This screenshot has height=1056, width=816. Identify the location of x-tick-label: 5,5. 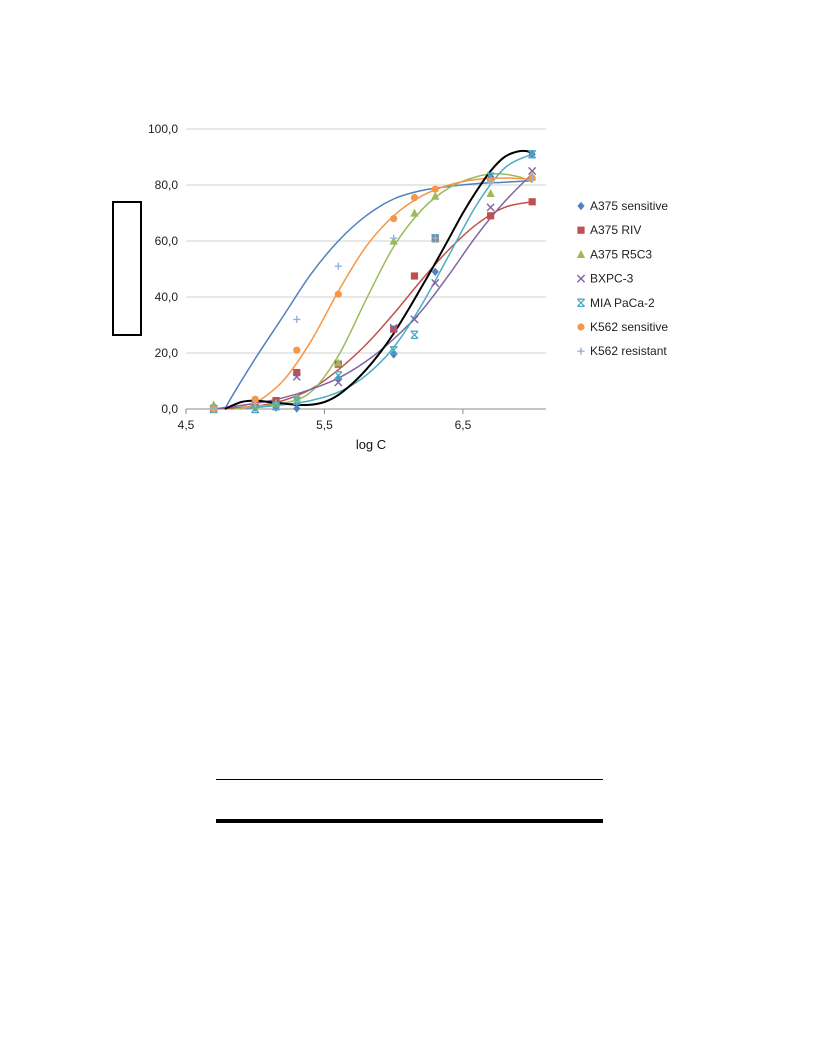
(324, 425).